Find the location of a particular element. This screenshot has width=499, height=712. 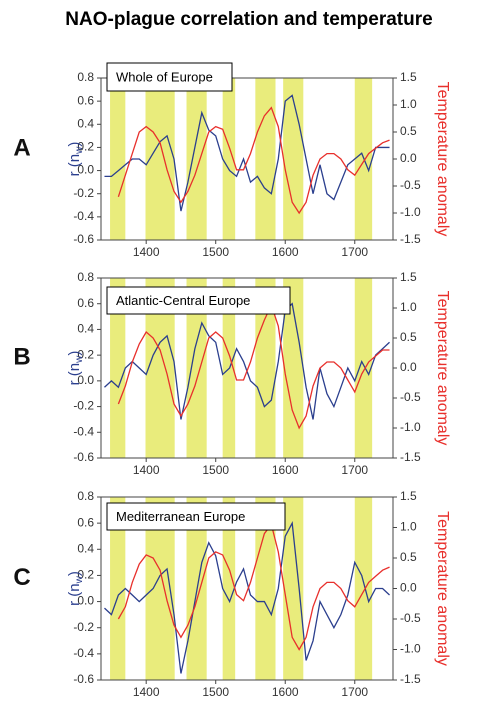

plot-frame is located at coordinates (247, 159).